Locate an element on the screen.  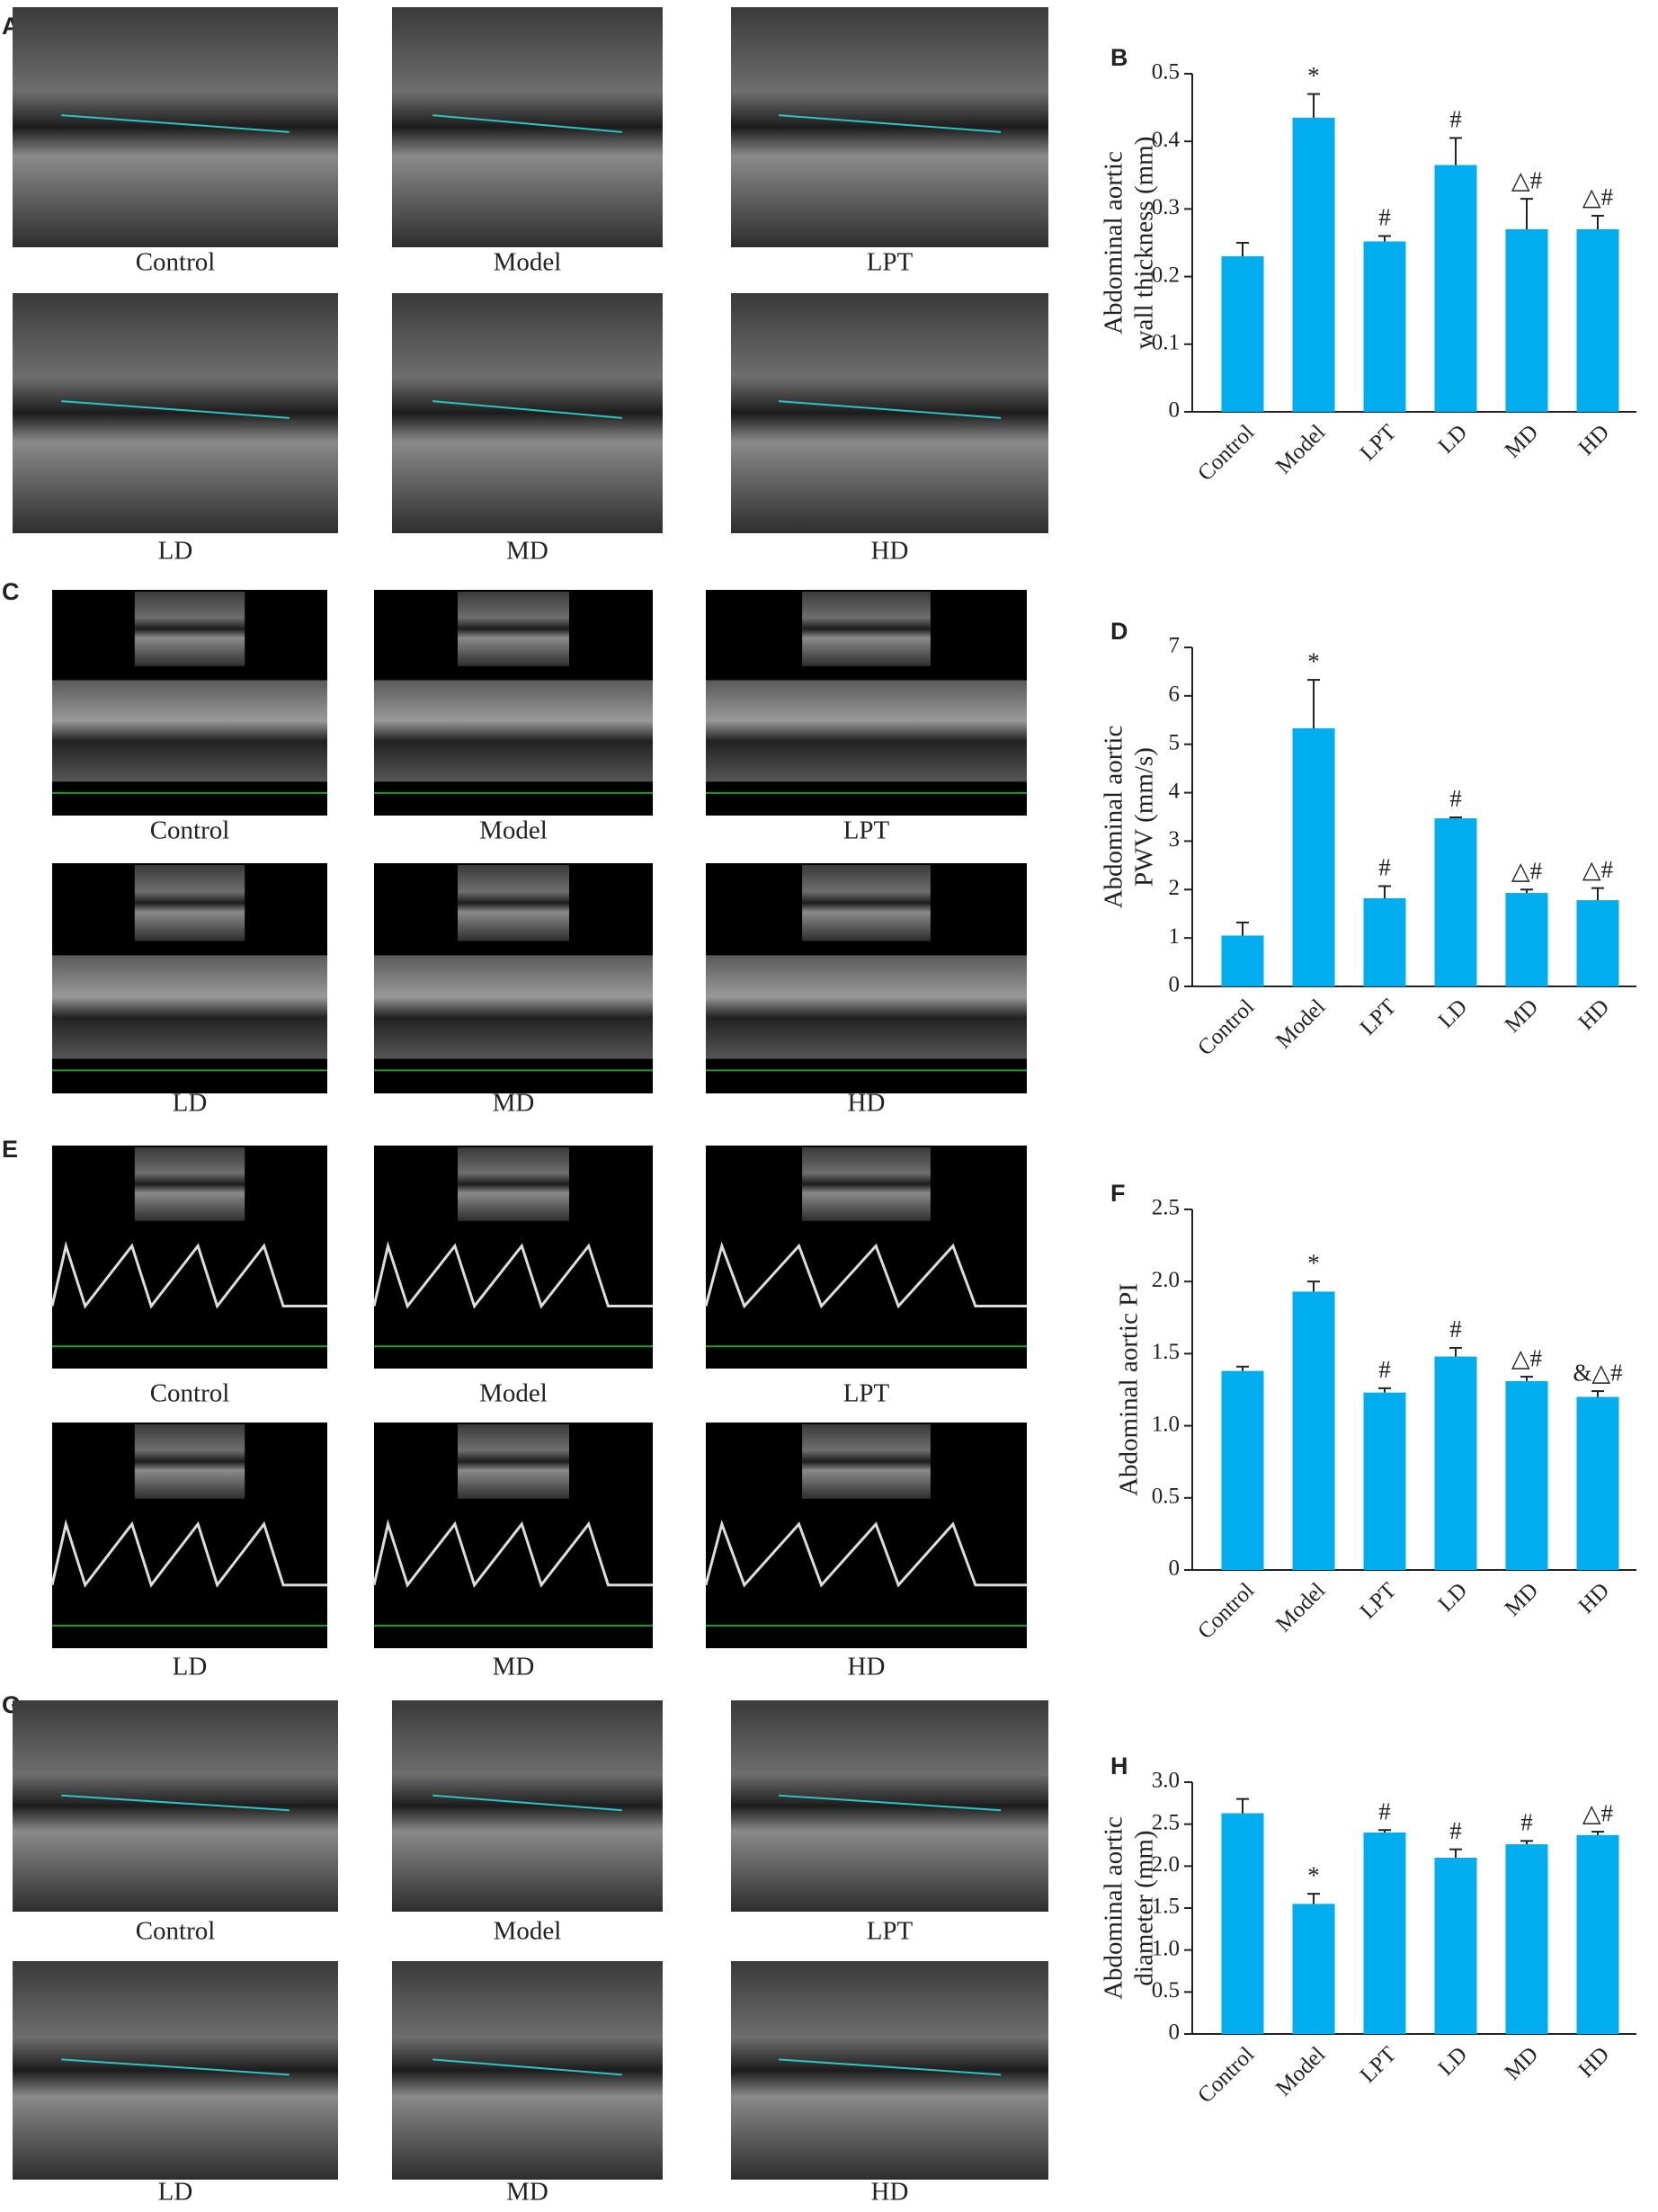
x-tick-label: Model is located at coordinates (1300, 1024).